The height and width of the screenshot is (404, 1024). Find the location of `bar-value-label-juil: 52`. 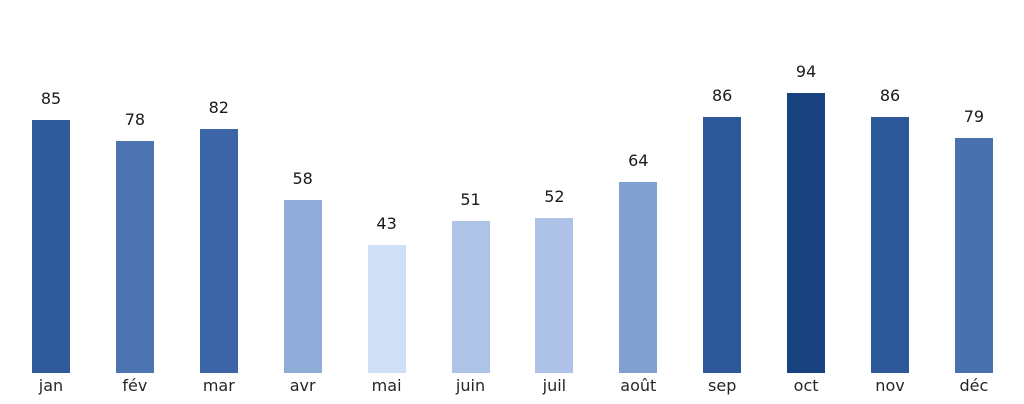

bar-value-label-juil: 52 is located at coordinates (554, 196).